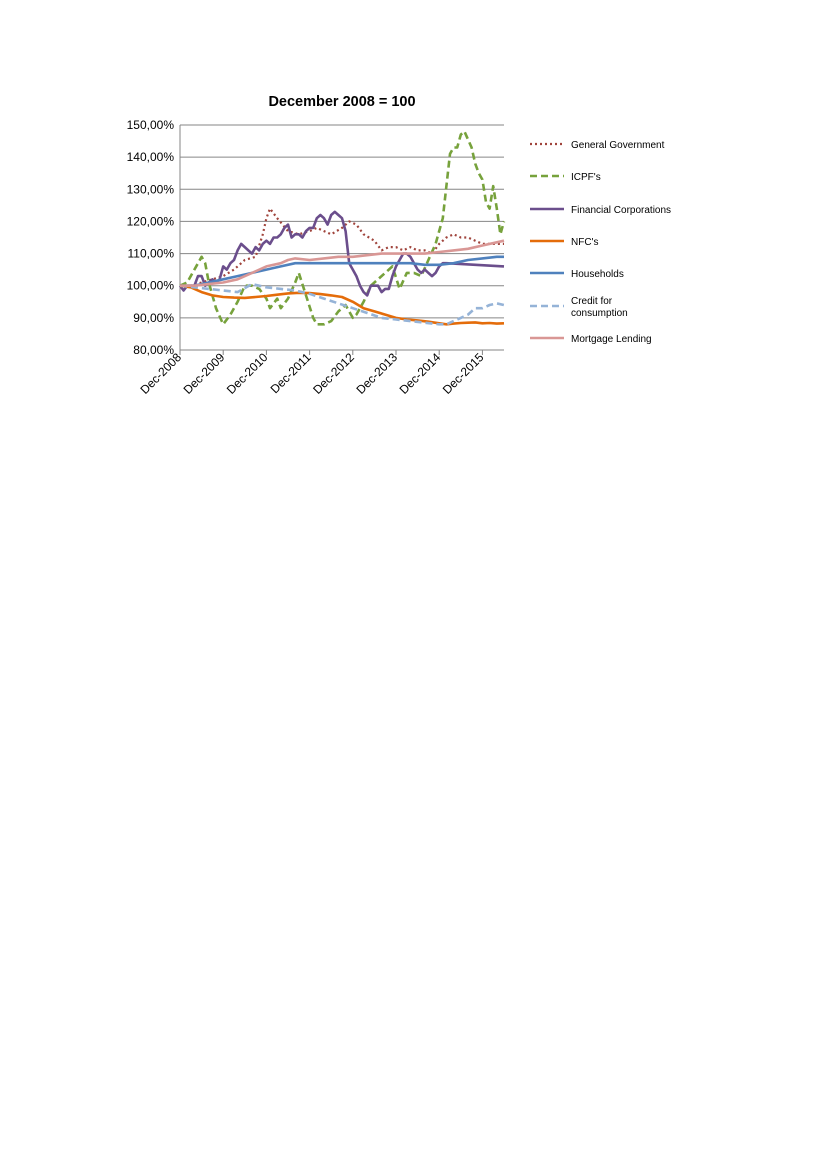 The image size is (827, 1169). I want to click on legend-label: General Government, so click(618, 145).